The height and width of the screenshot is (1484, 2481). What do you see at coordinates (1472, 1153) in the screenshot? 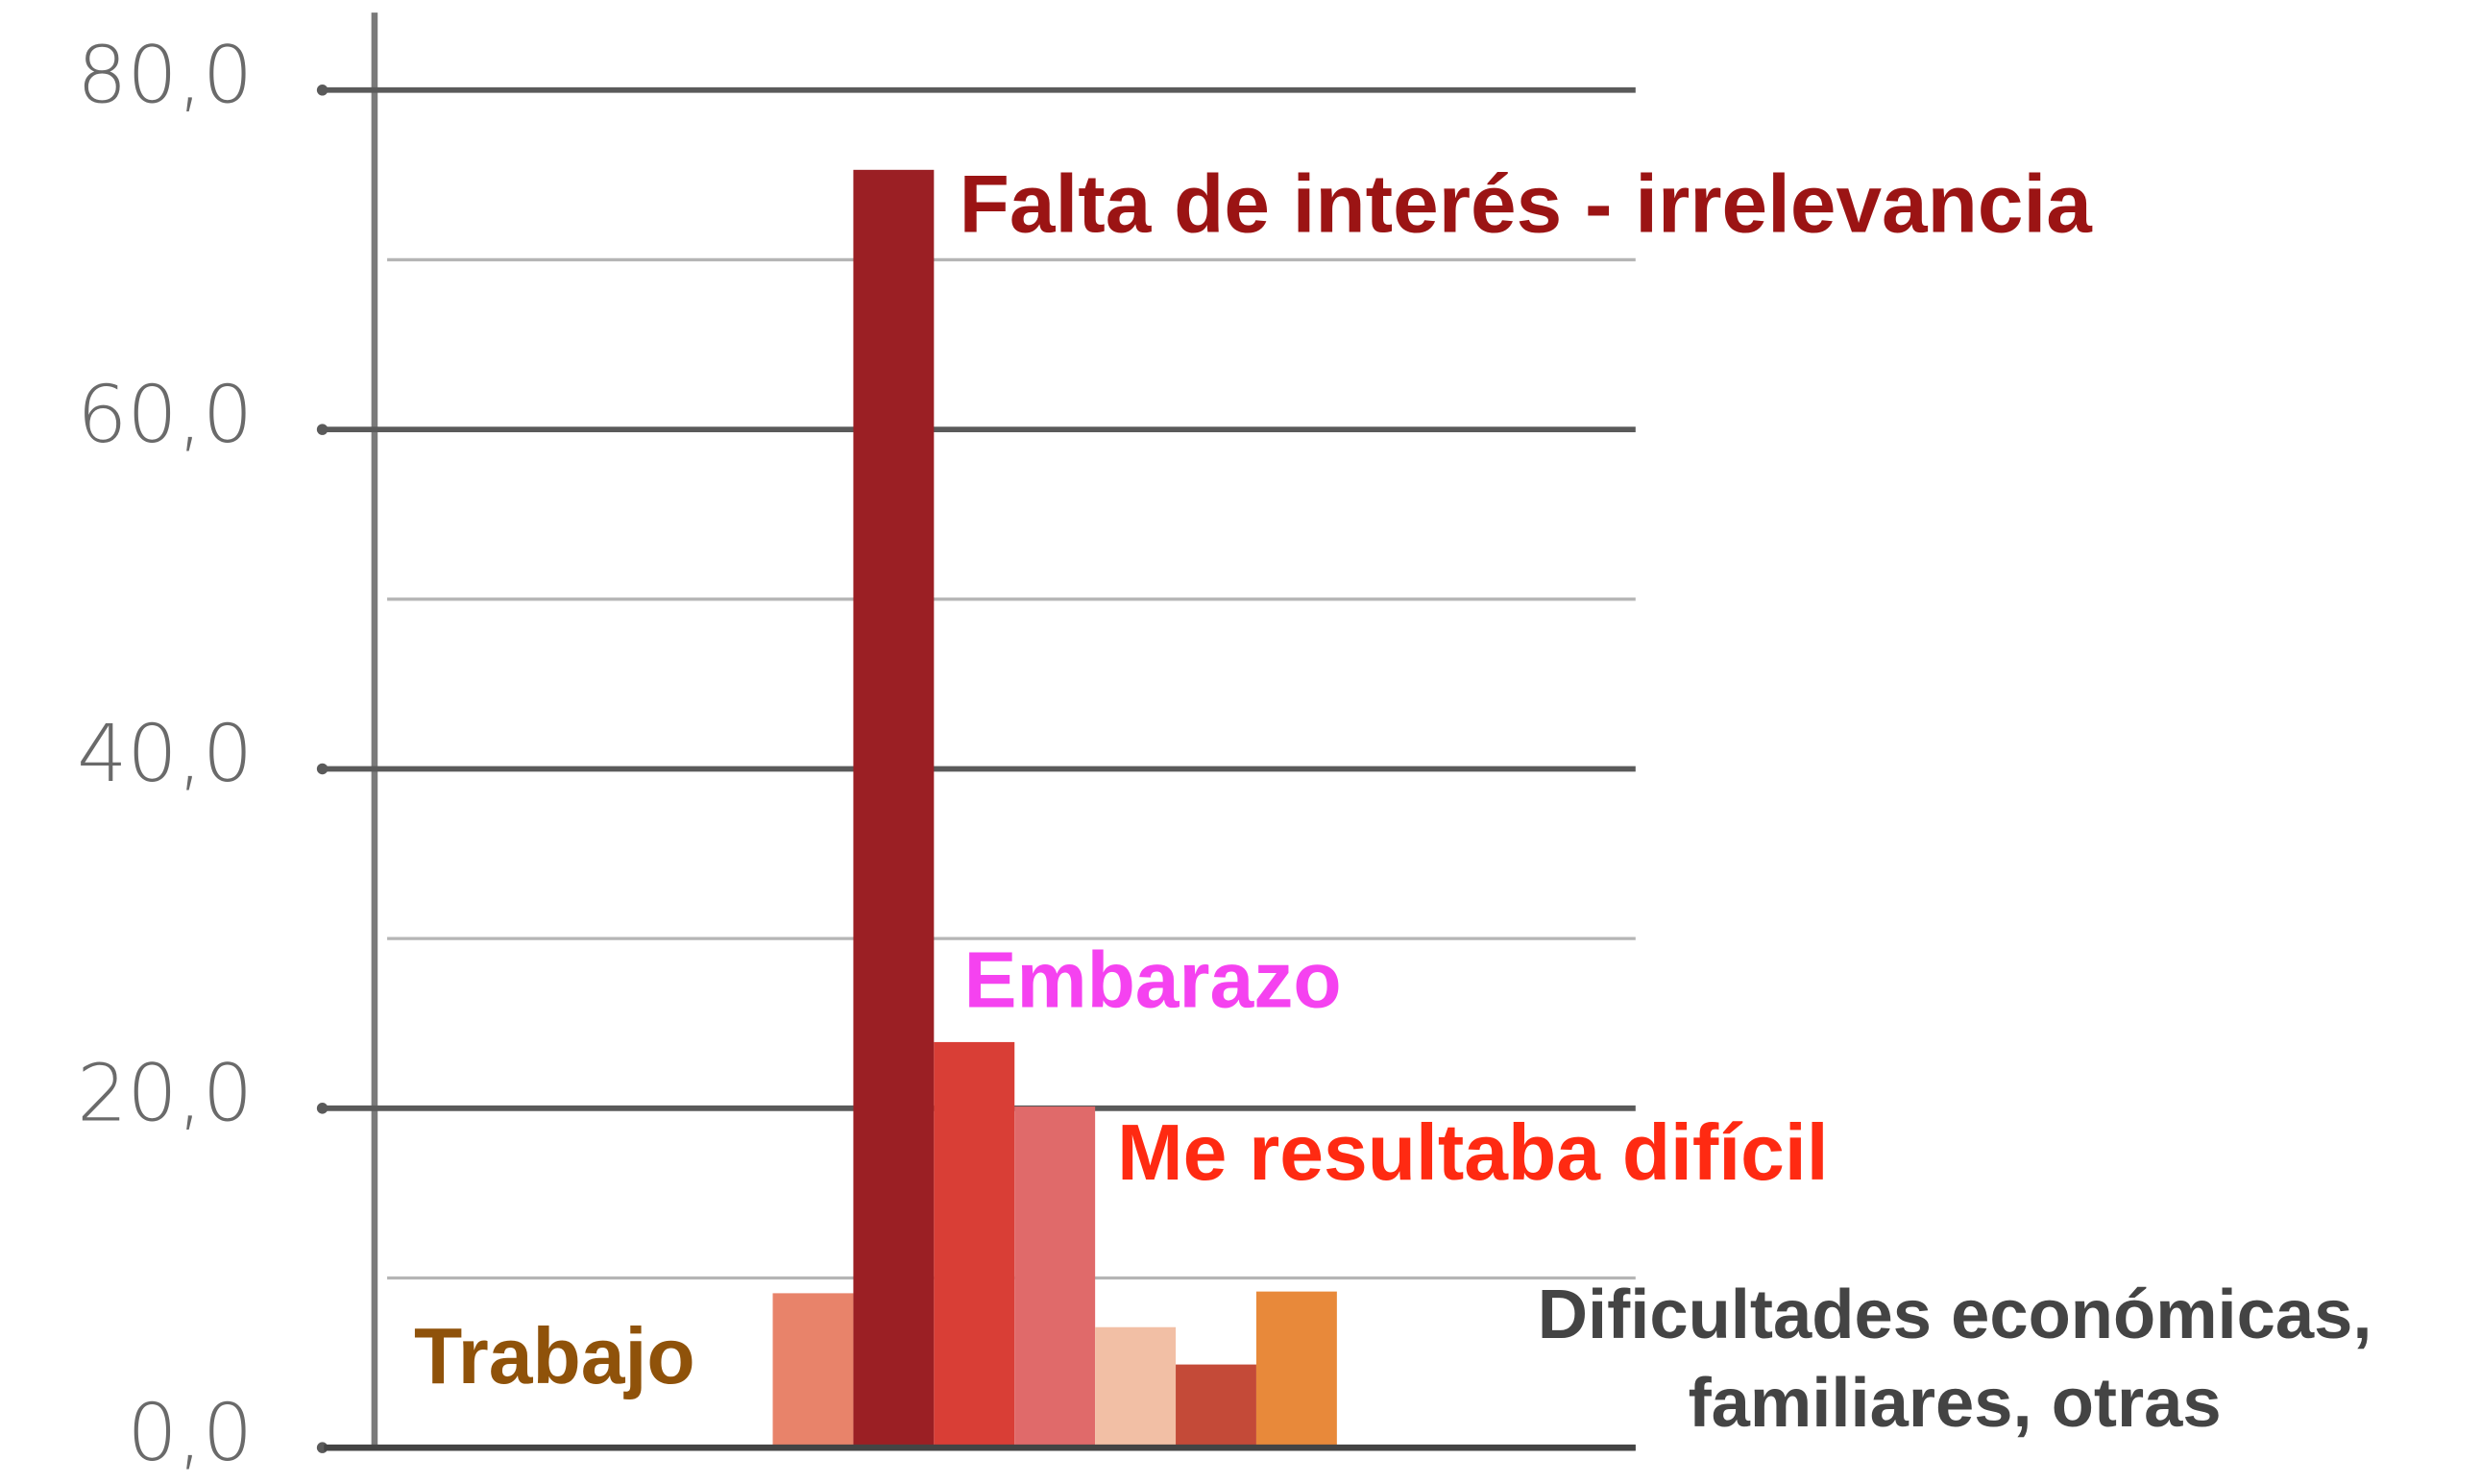
I see `annotation: Me resultaba difícil` at bounding box center [1472, 1153].